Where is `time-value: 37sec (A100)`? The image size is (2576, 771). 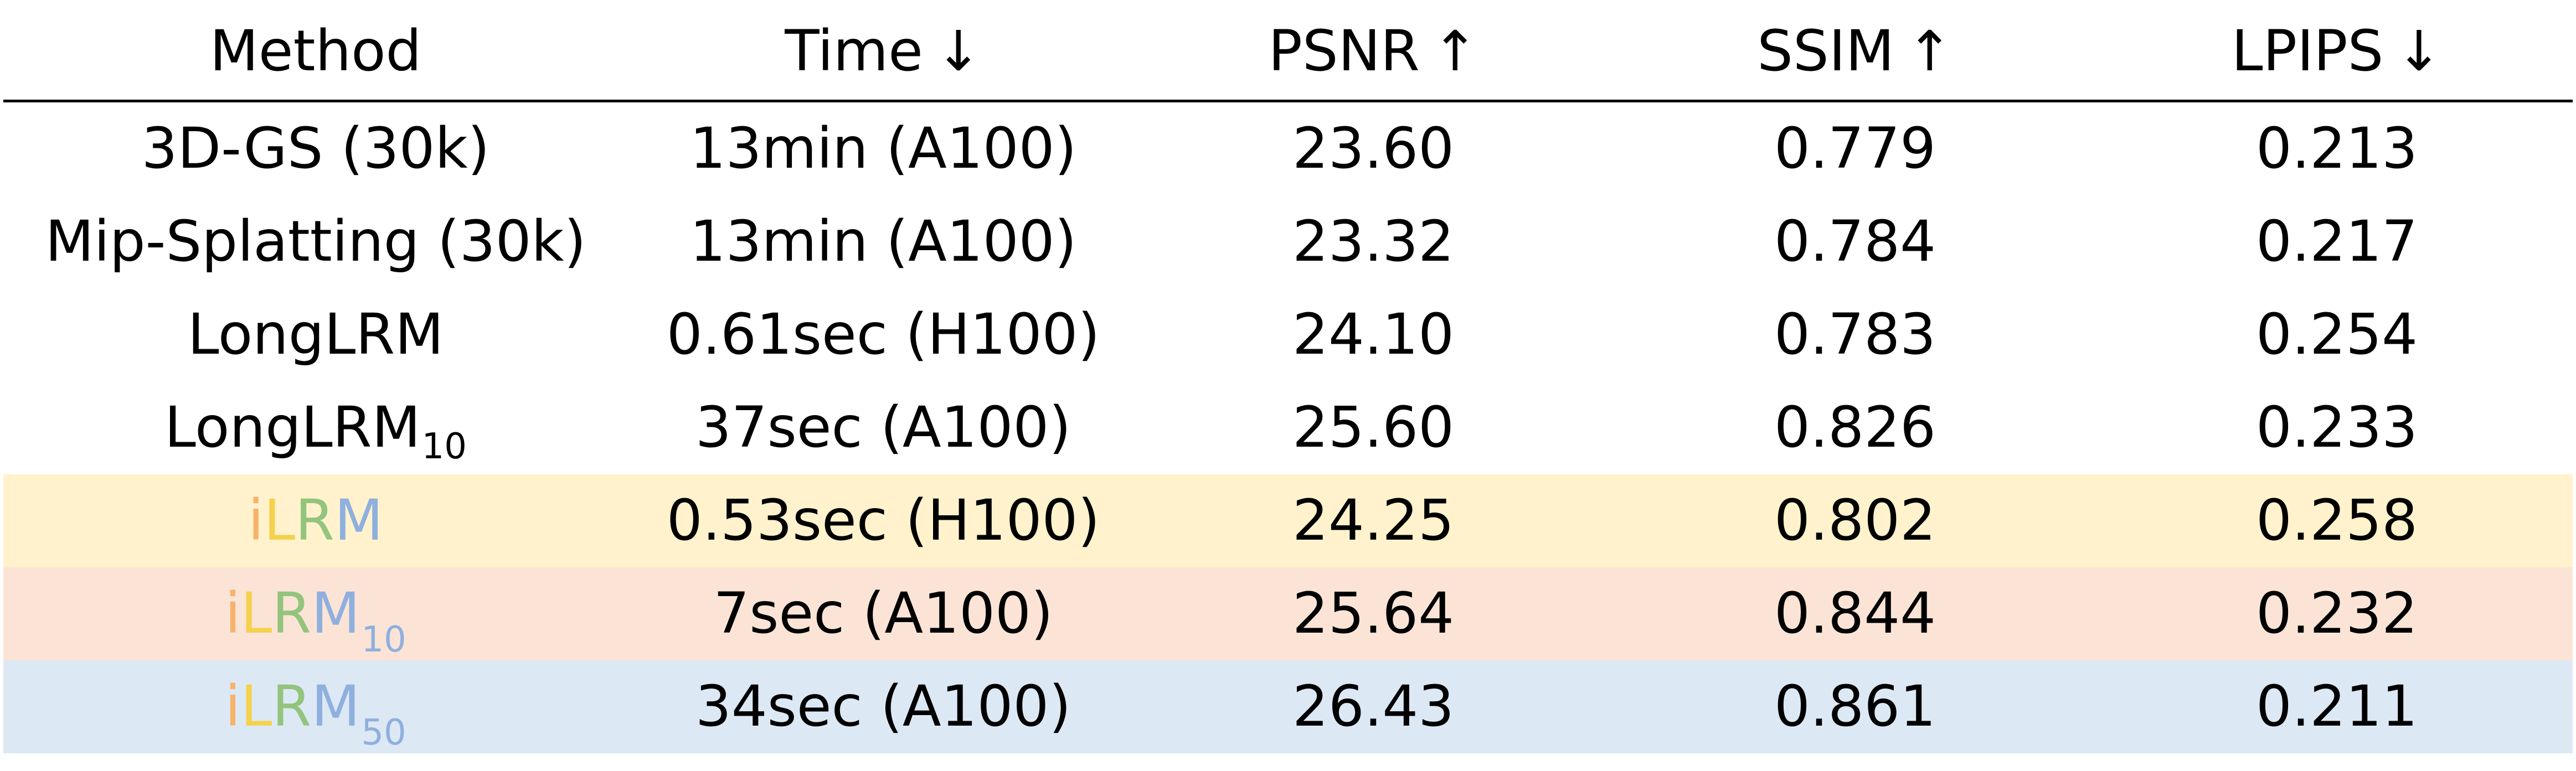 time-value: 37sec (A100) is located at coordinates (883, 427).